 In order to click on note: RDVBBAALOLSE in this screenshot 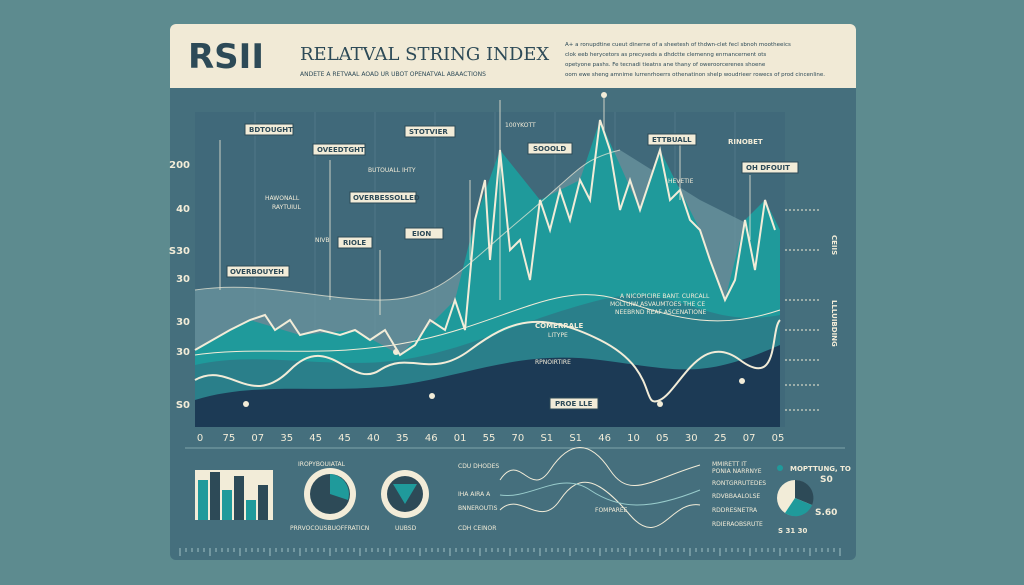, I will do `click(736, 496)`.